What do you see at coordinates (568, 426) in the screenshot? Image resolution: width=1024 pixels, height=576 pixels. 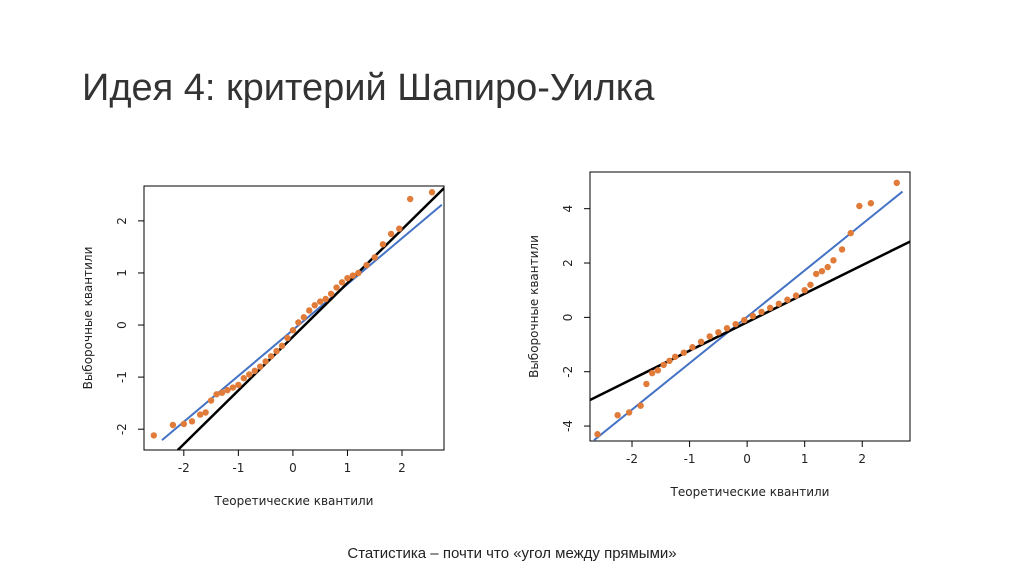 I see `y-tick-label: -4` at bounding box center [568, 426].